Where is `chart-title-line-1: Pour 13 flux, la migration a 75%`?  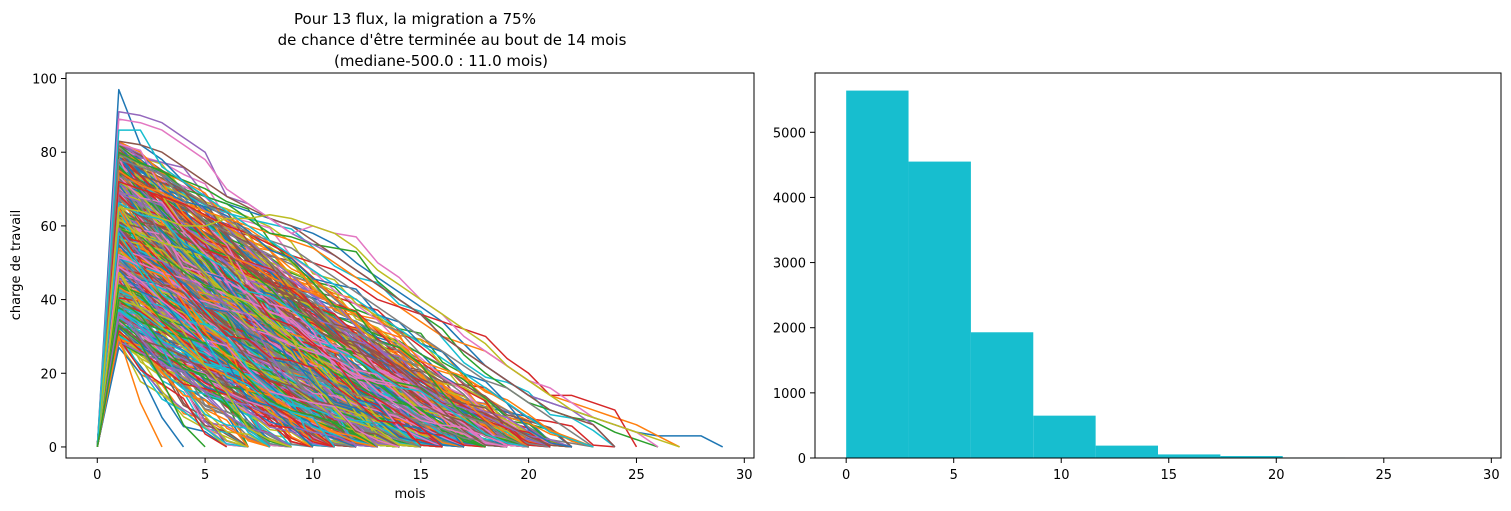 chart-title-line-1: Pour 13 flux, la migration a 75% is located at coordinates (415, 19).